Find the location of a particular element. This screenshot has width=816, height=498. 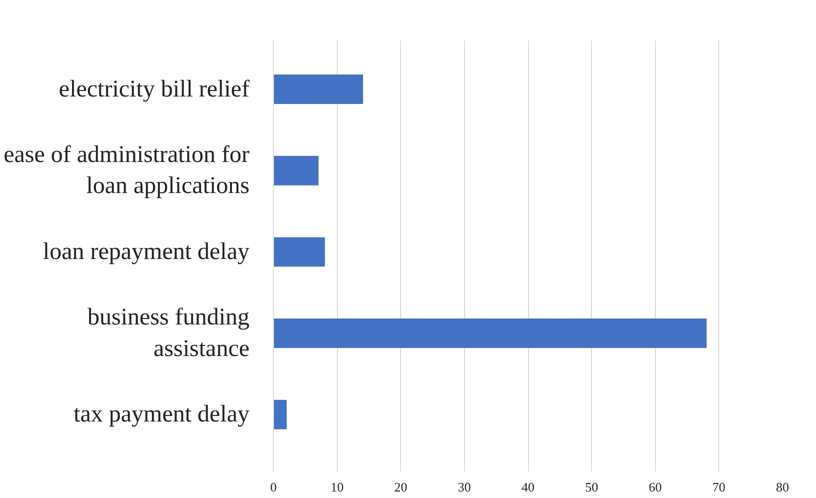

x-tick-label: 50 is located at coordinates (591, 487).